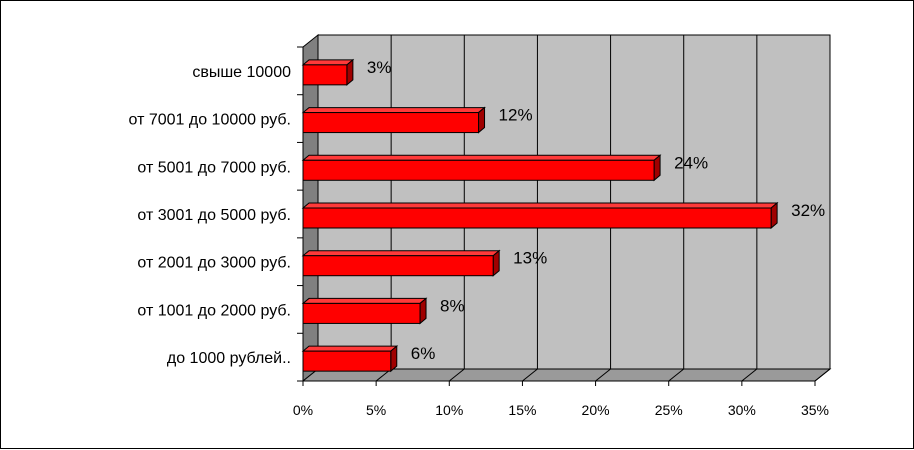 The height and width of the screenshot is (450, 914). I want to click on x-tick-label: 15%, so click(522, 410).